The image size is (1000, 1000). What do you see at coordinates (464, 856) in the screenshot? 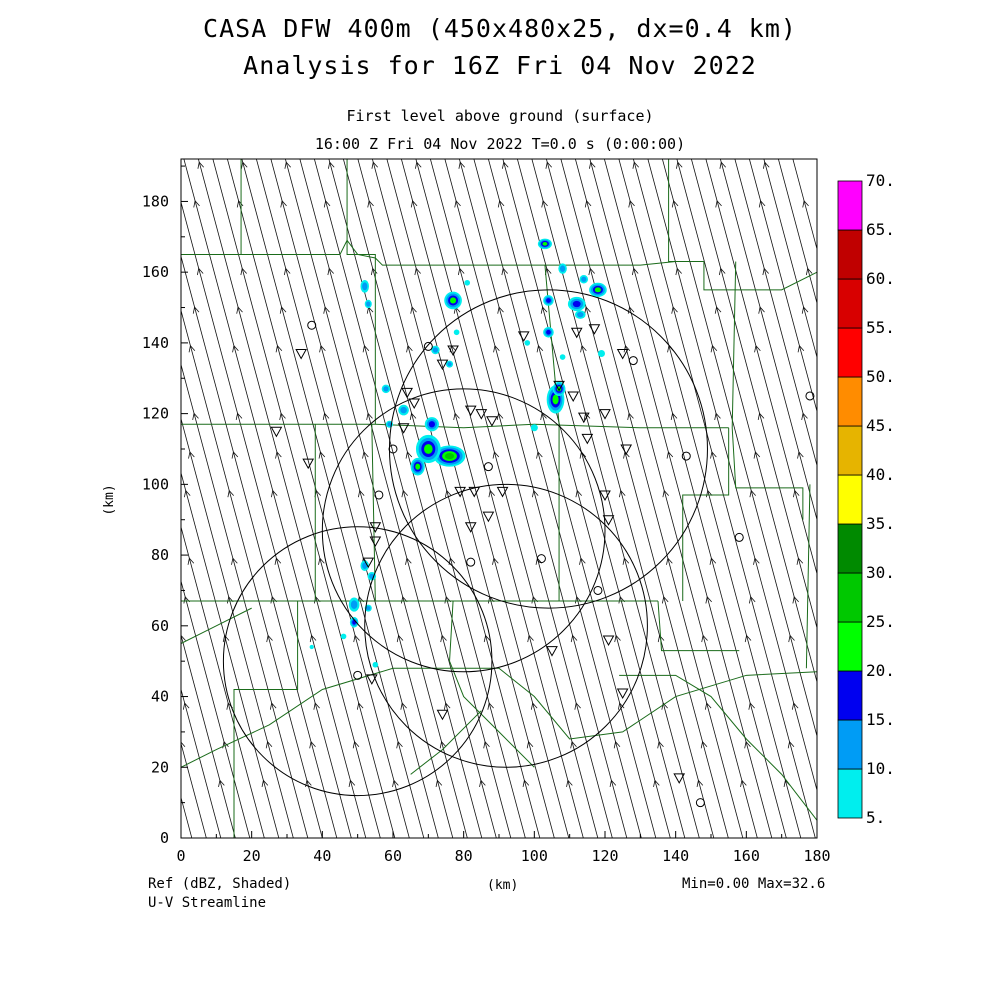
I see `x-tick-label: 80` at bounding box center [464, 856].